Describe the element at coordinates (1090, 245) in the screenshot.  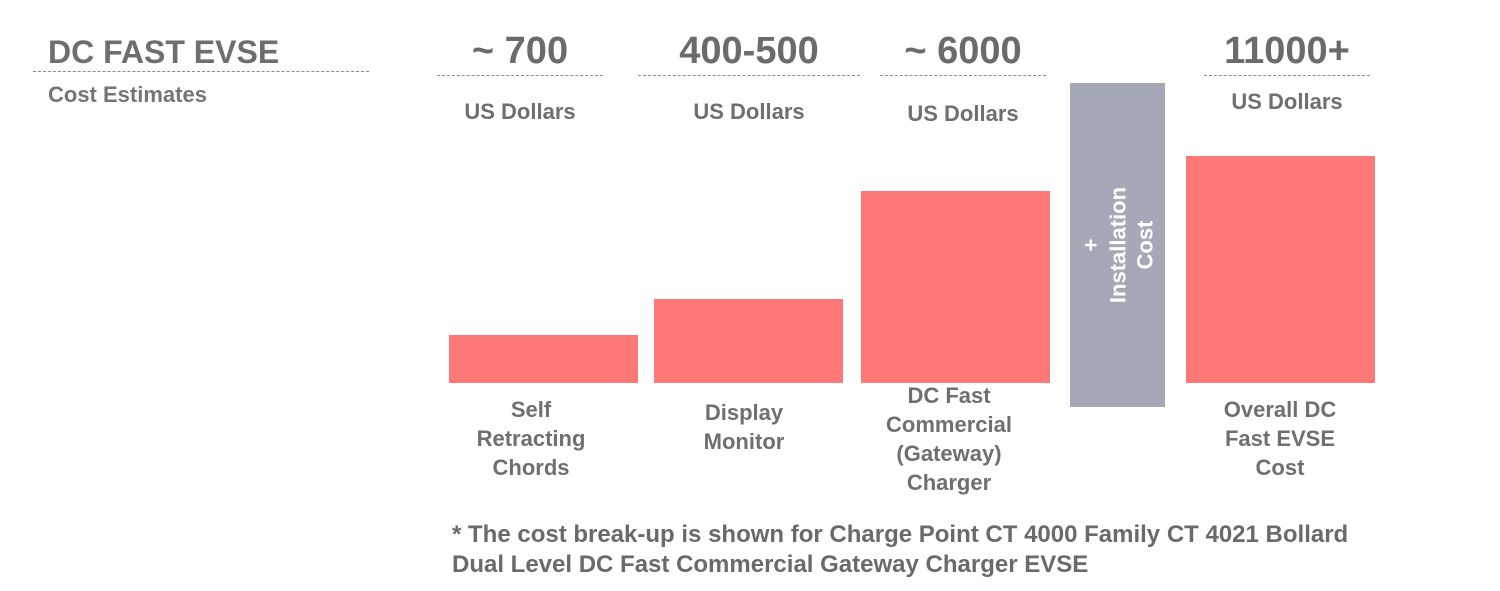
I see `installation-plus: +` at that location.